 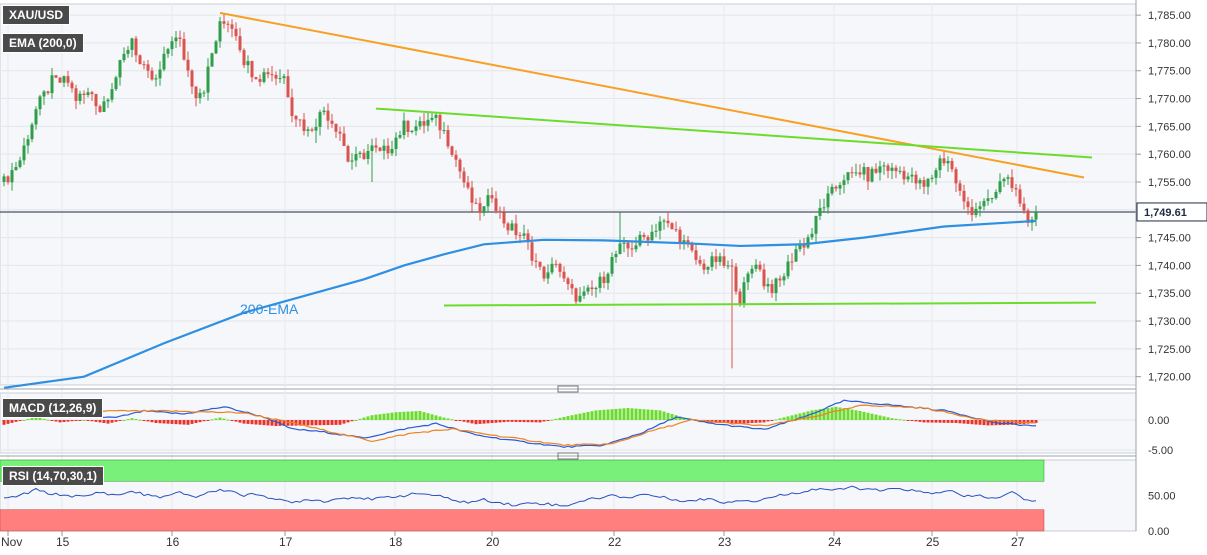 I want to click on pane-resize-handle, so click(x=568, y=456).